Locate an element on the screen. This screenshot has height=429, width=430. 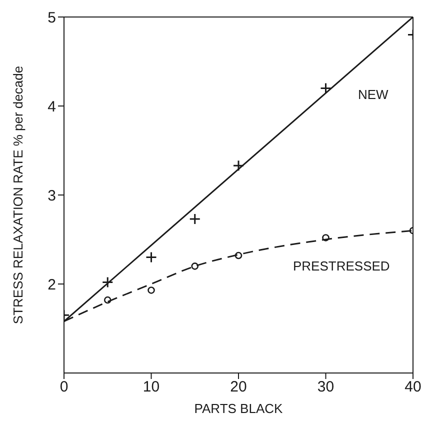
x-tick-label: 20 is located at coordinates (238, 387).